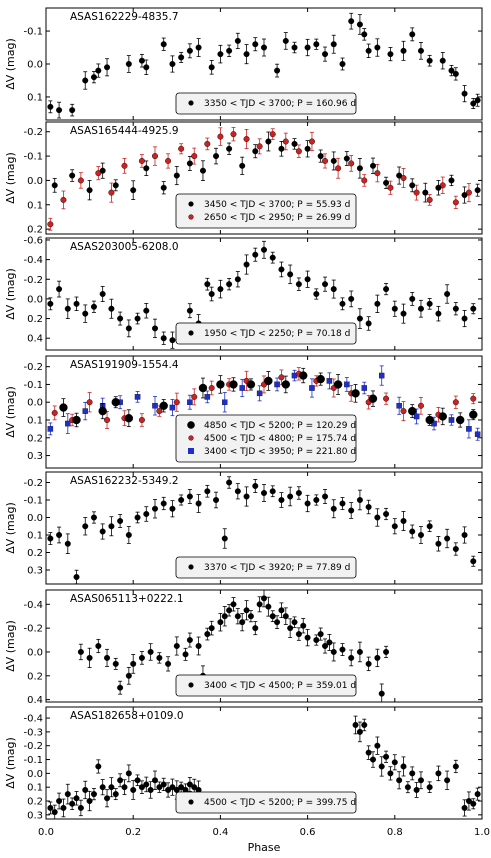 The height and width of the screenshot is (858, 491). What do you see at coordinates (191, 685) in the screenshot?
I see `legend-marker` at bounding box center [191, 685].